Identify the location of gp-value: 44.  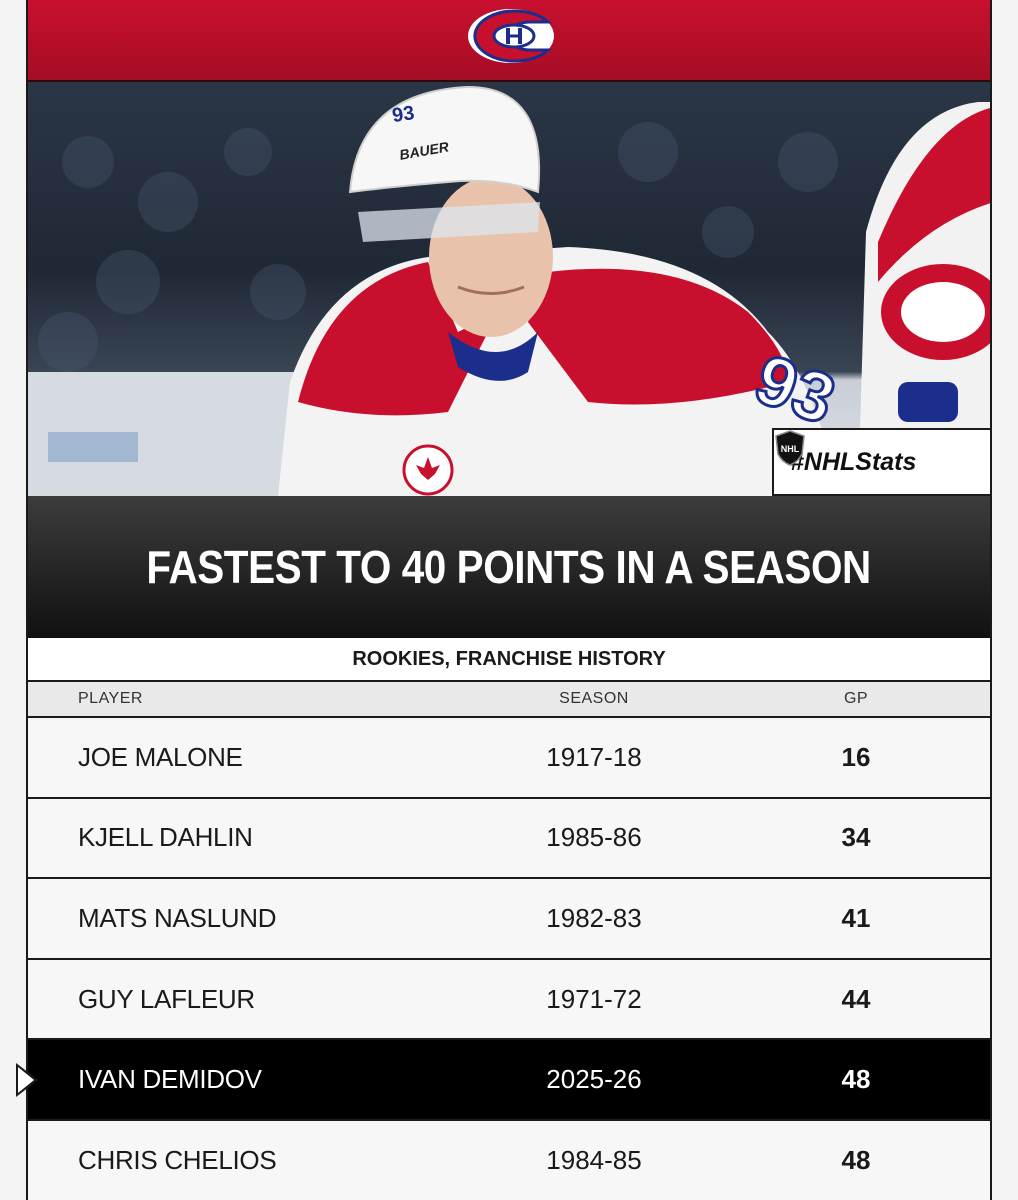
(856, 998).